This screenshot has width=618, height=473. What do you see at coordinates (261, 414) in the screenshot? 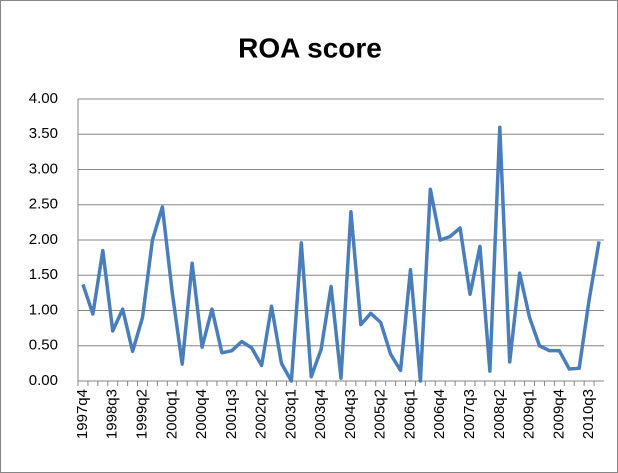
I see `x-tick-label: 2002q2` at bounding box center [261, 414].